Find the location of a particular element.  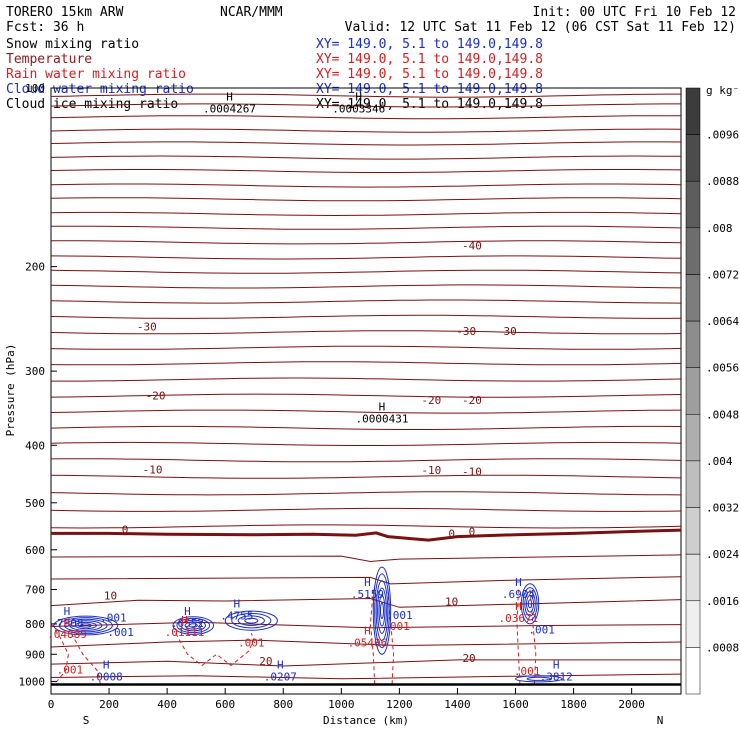

y-tick-label: 400 is located at coordinates (35, 445).